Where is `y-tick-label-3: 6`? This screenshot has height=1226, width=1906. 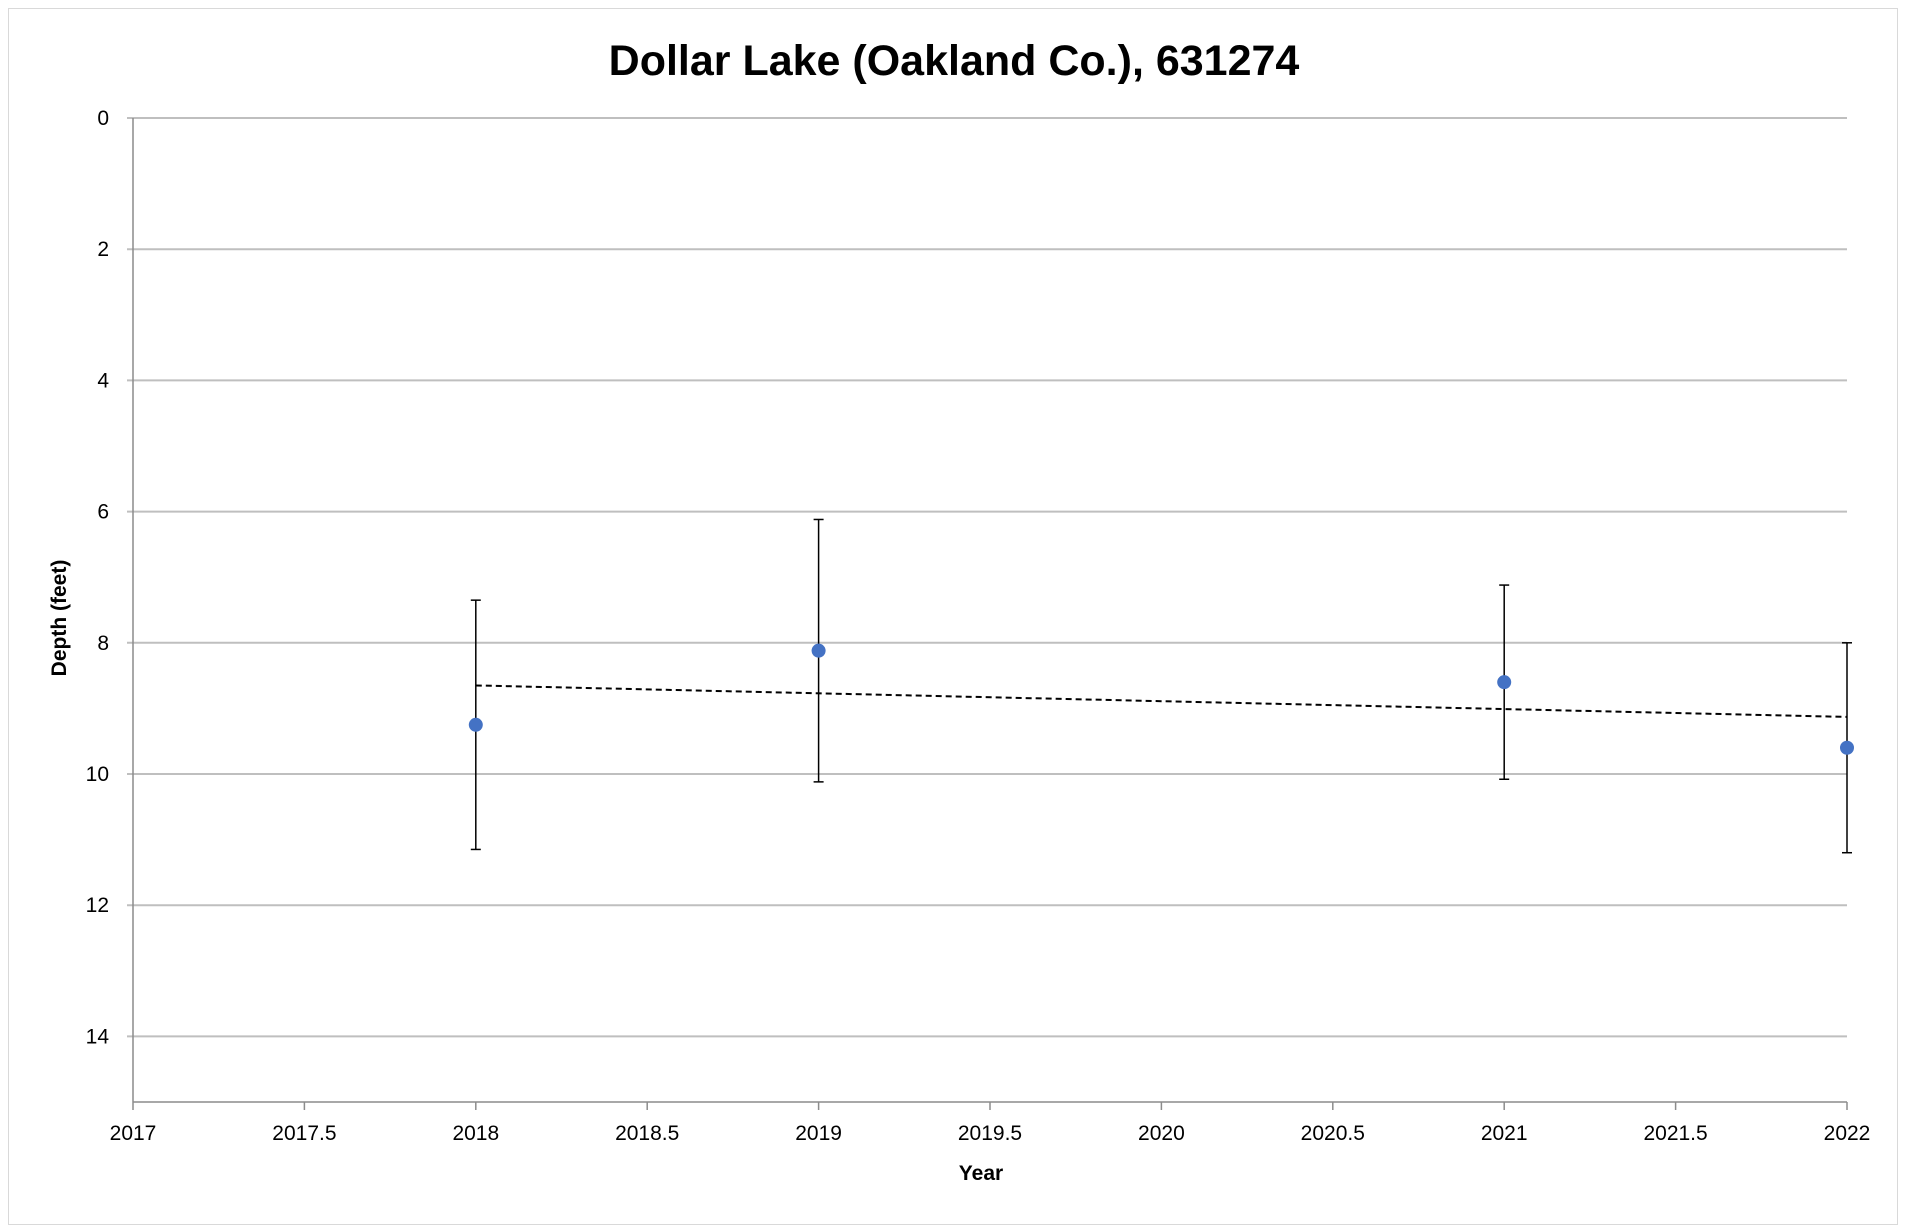
y-tick-label-3: 6 is located at coordinates (103, 512).